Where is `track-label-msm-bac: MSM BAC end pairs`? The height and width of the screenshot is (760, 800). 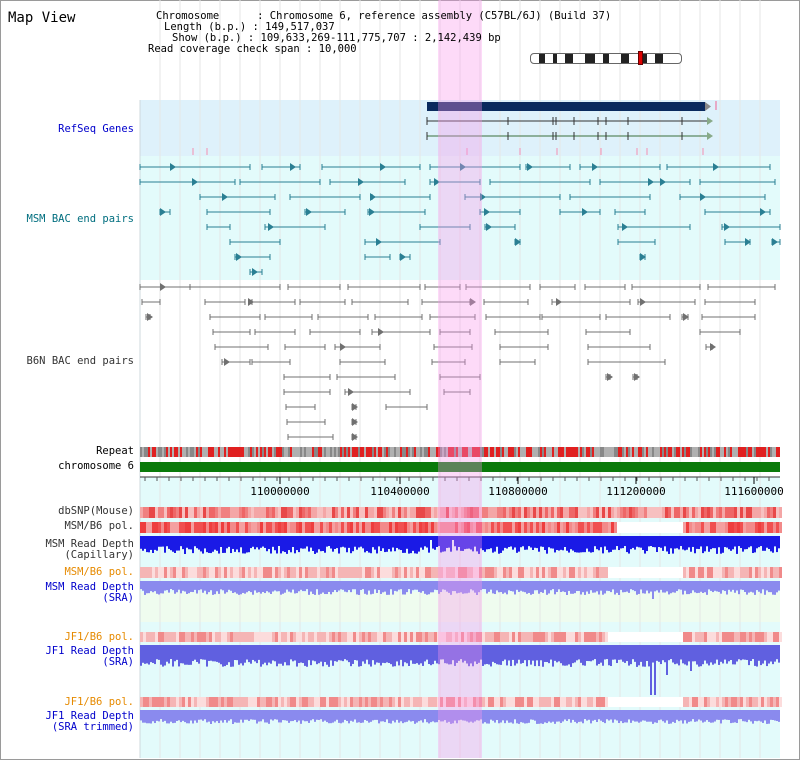
track-label-msm-bac: MSM BAC end pairs is located at coordinates (80, 219).